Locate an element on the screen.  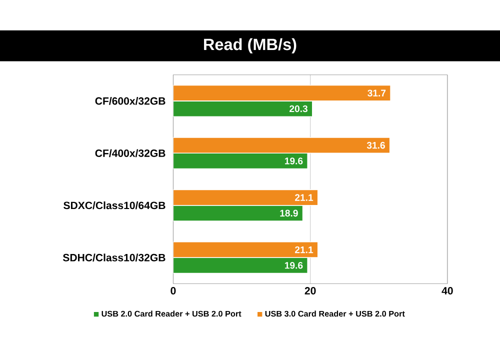
x-tick-label: 0 is located at coordinates (173, 291).